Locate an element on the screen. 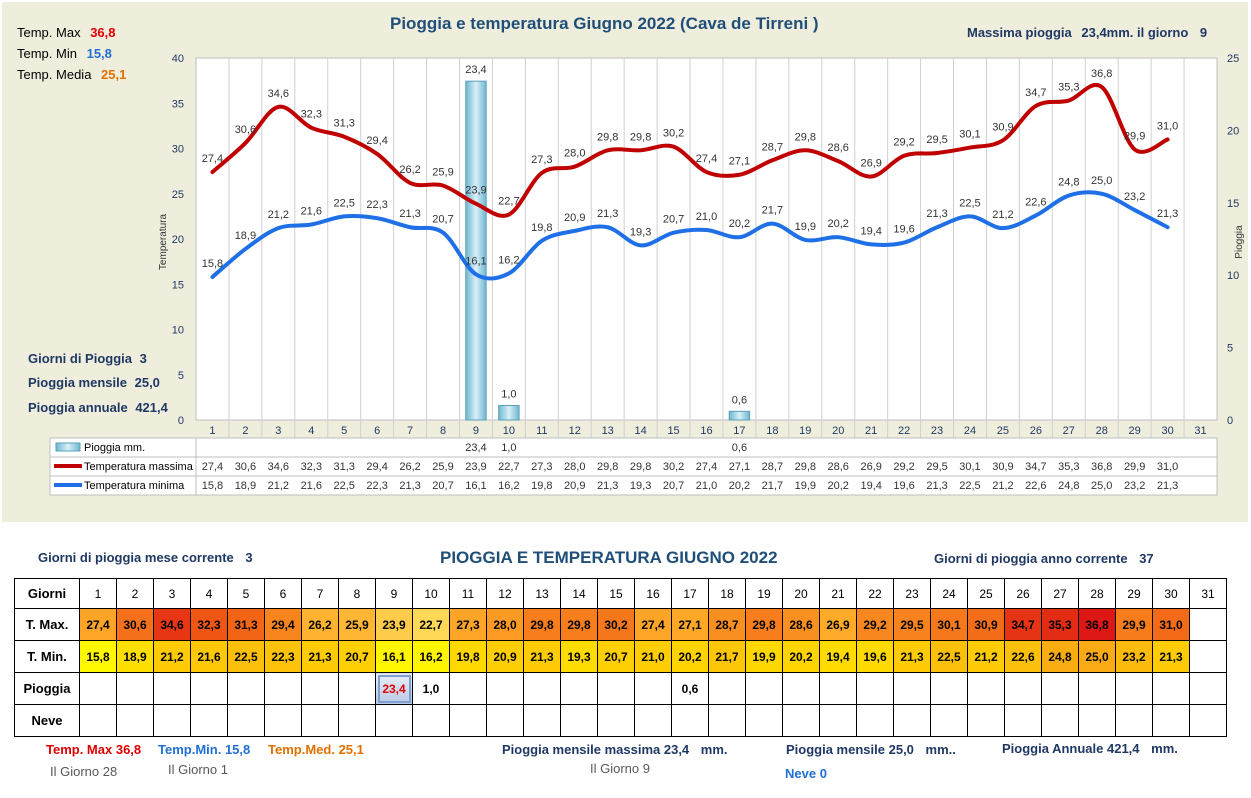 The width and height of the screenshot is (1251, 798). y2-tick-label: 20 is located at coordinates (1233, 131).